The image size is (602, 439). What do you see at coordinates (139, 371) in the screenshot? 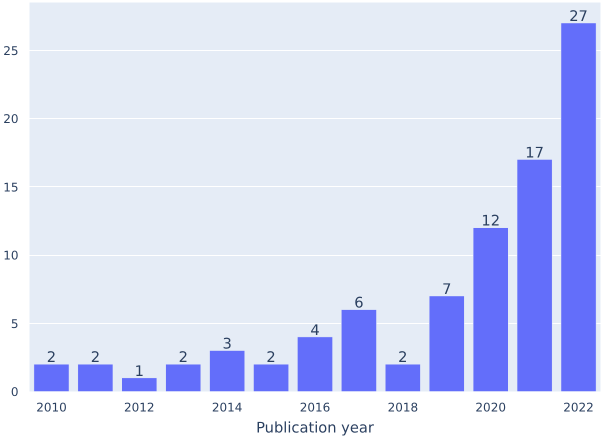
I see `data-label: 1` at bounding box center [139, 371].